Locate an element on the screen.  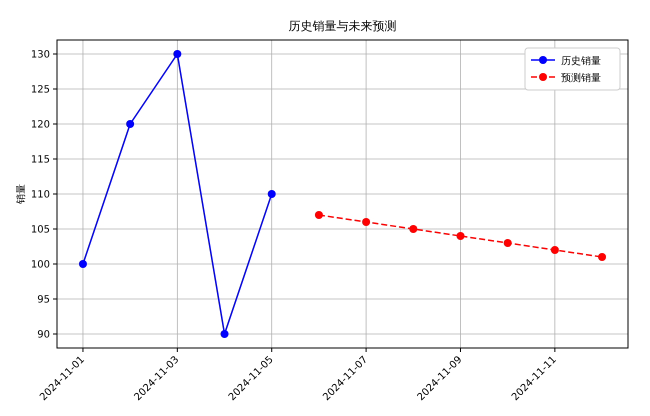
y-tick-label: 105 is located at coordinates (40, 230).